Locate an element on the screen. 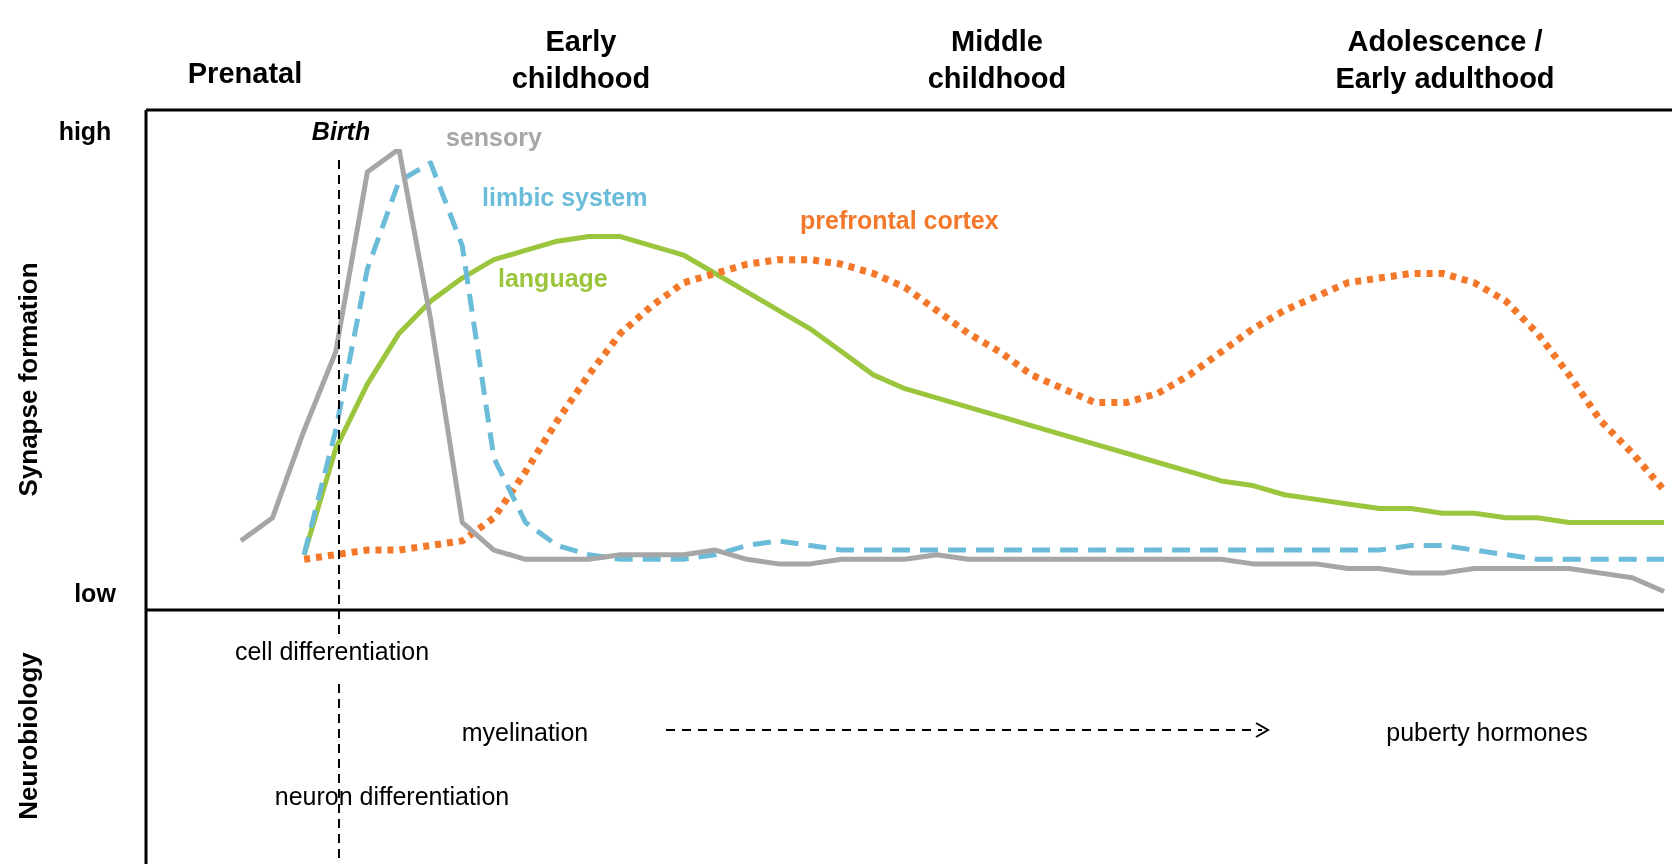 Image resolution: width=1672 pixels, height=864 pixels. text: Middle childhood is located at coordinates (997, 59).